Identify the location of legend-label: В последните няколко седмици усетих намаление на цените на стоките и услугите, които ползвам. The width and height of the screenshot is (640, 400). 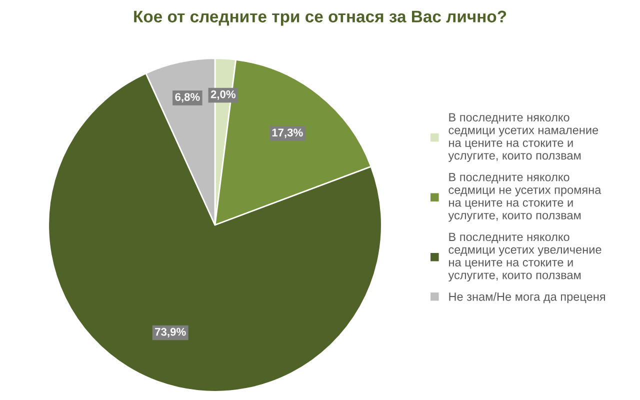
(523, 137).